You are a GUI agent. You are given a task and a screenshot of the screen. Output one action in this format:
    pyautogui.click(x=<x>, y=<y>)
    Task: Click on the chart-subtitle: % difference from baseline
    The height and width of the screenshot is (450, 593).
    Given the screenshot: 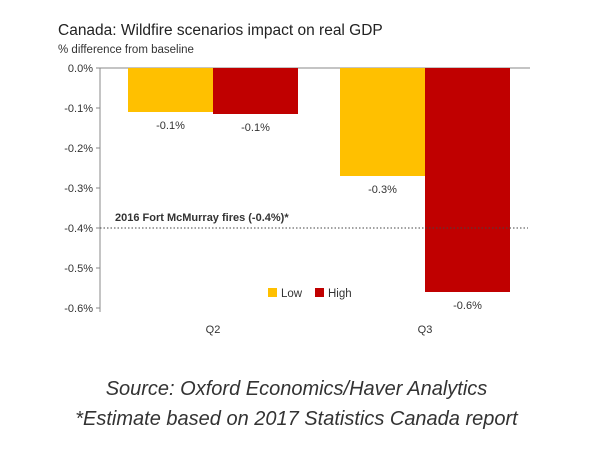 What is the action you would take?
    pyautogui.click(x=126, y=50)
    